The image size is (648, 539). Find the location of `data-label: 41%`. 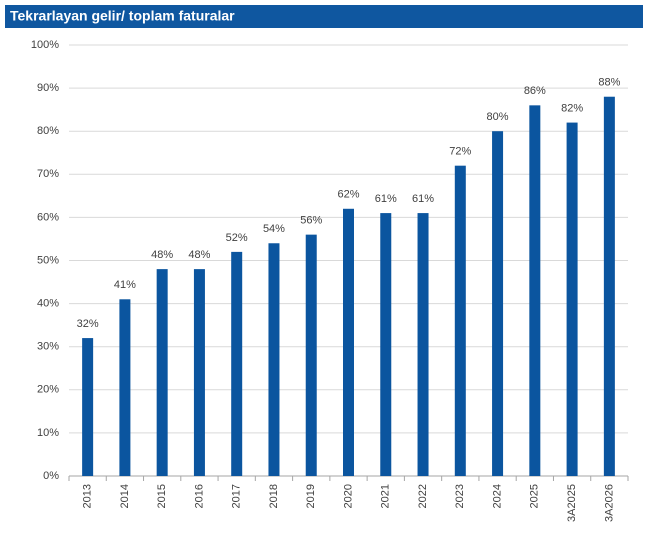

data-label: 41% is located at coordinates (125, 285).